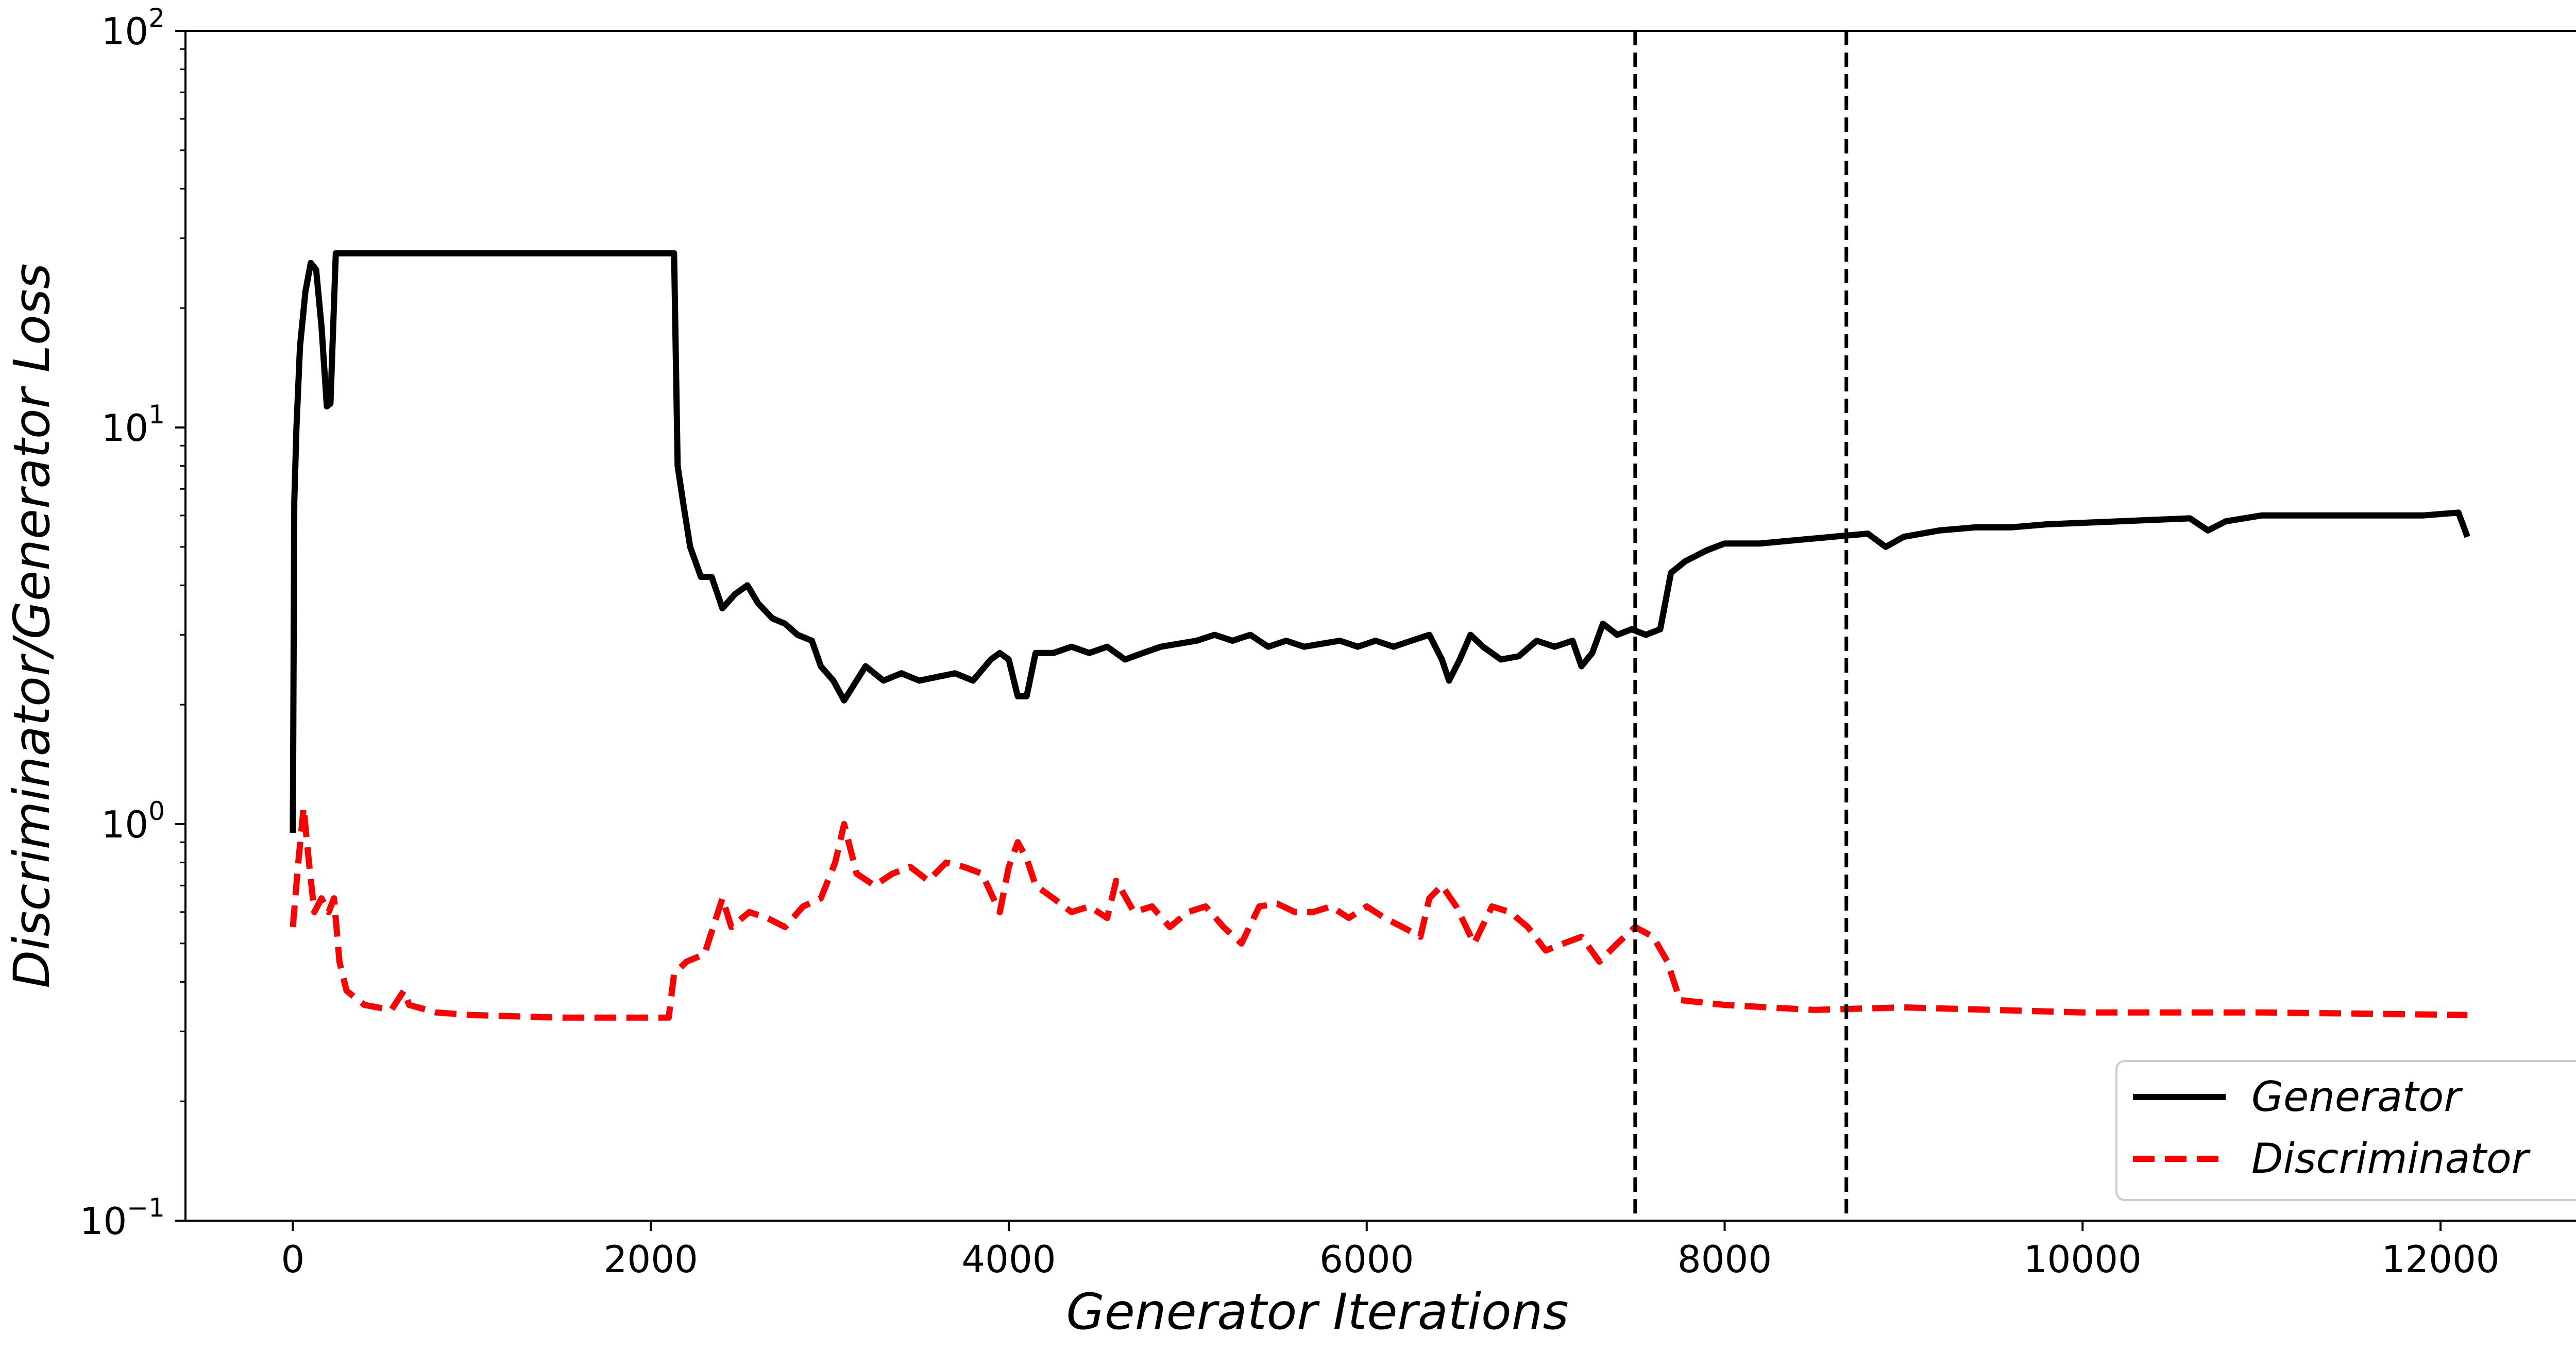 The width and height of the screenshot is (2576, 1352). I want to click on legend-discriminator-label: Discriminator, so click(2391, 1159).